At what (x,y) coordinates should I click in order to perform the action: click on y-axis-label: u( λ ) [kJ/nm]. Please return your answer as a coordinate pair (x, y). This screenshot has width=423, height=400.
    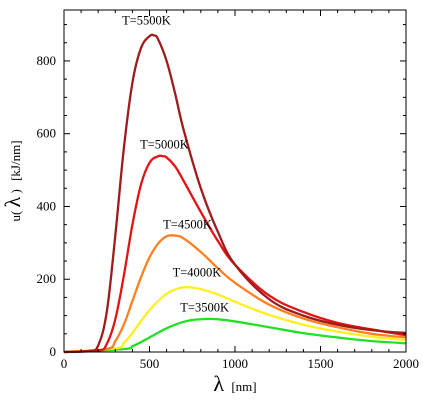
    Looking at the image, I should click on (12, 180).